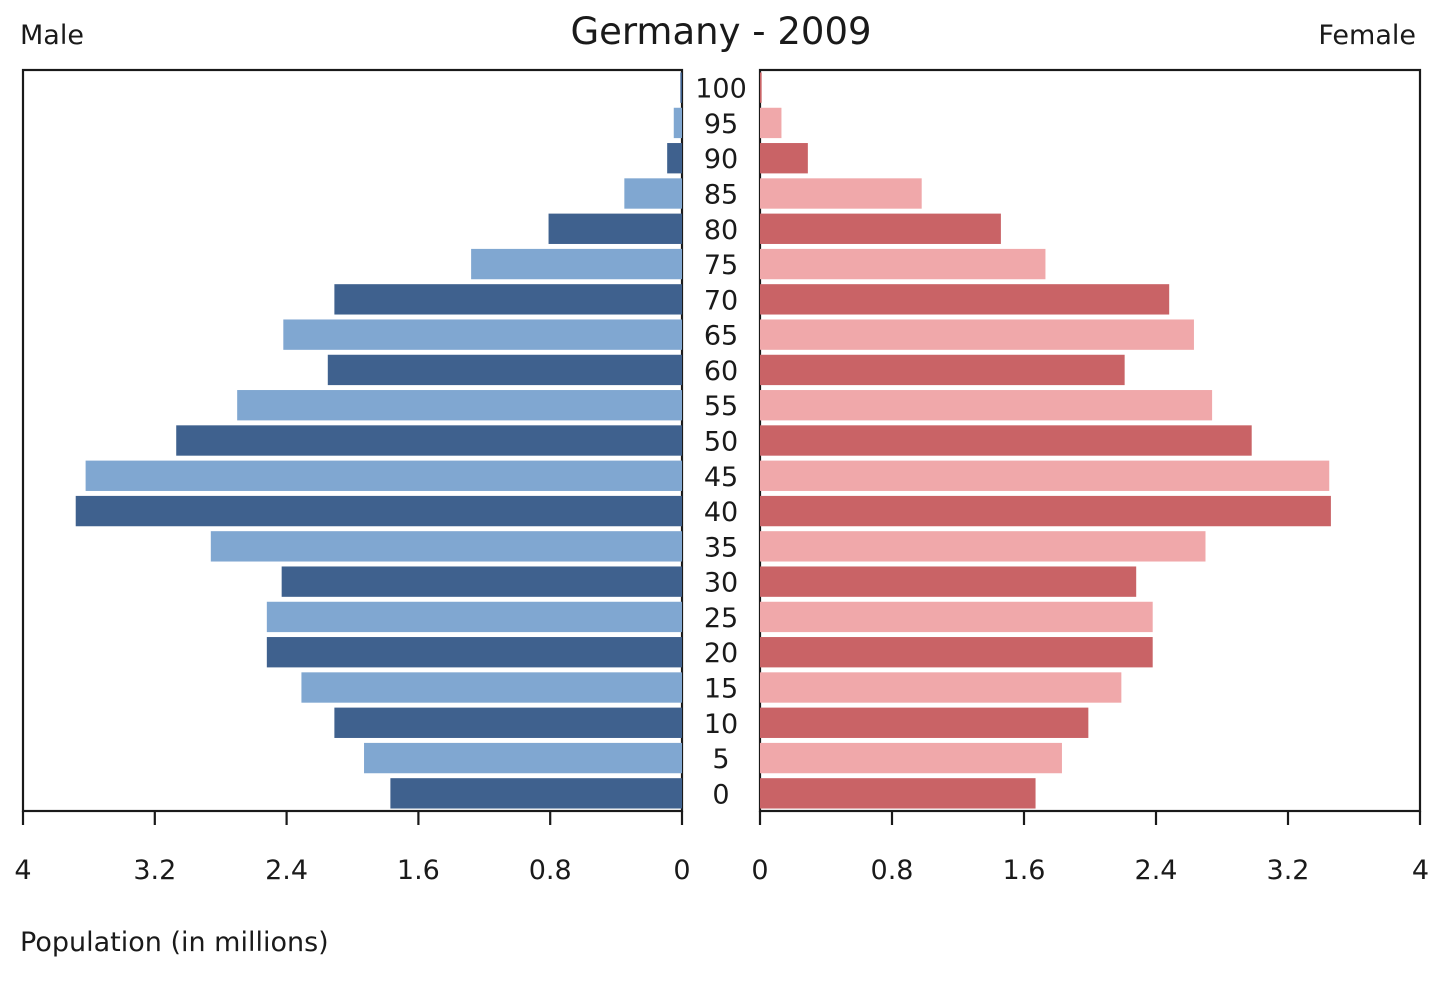 Image resolution: width=1440 pixels, height=1000 pixels. What do you see at coordinates (1367, 35) in the screenshot?
I see `female-side-label: Female` at bounding box center [1367, 35].